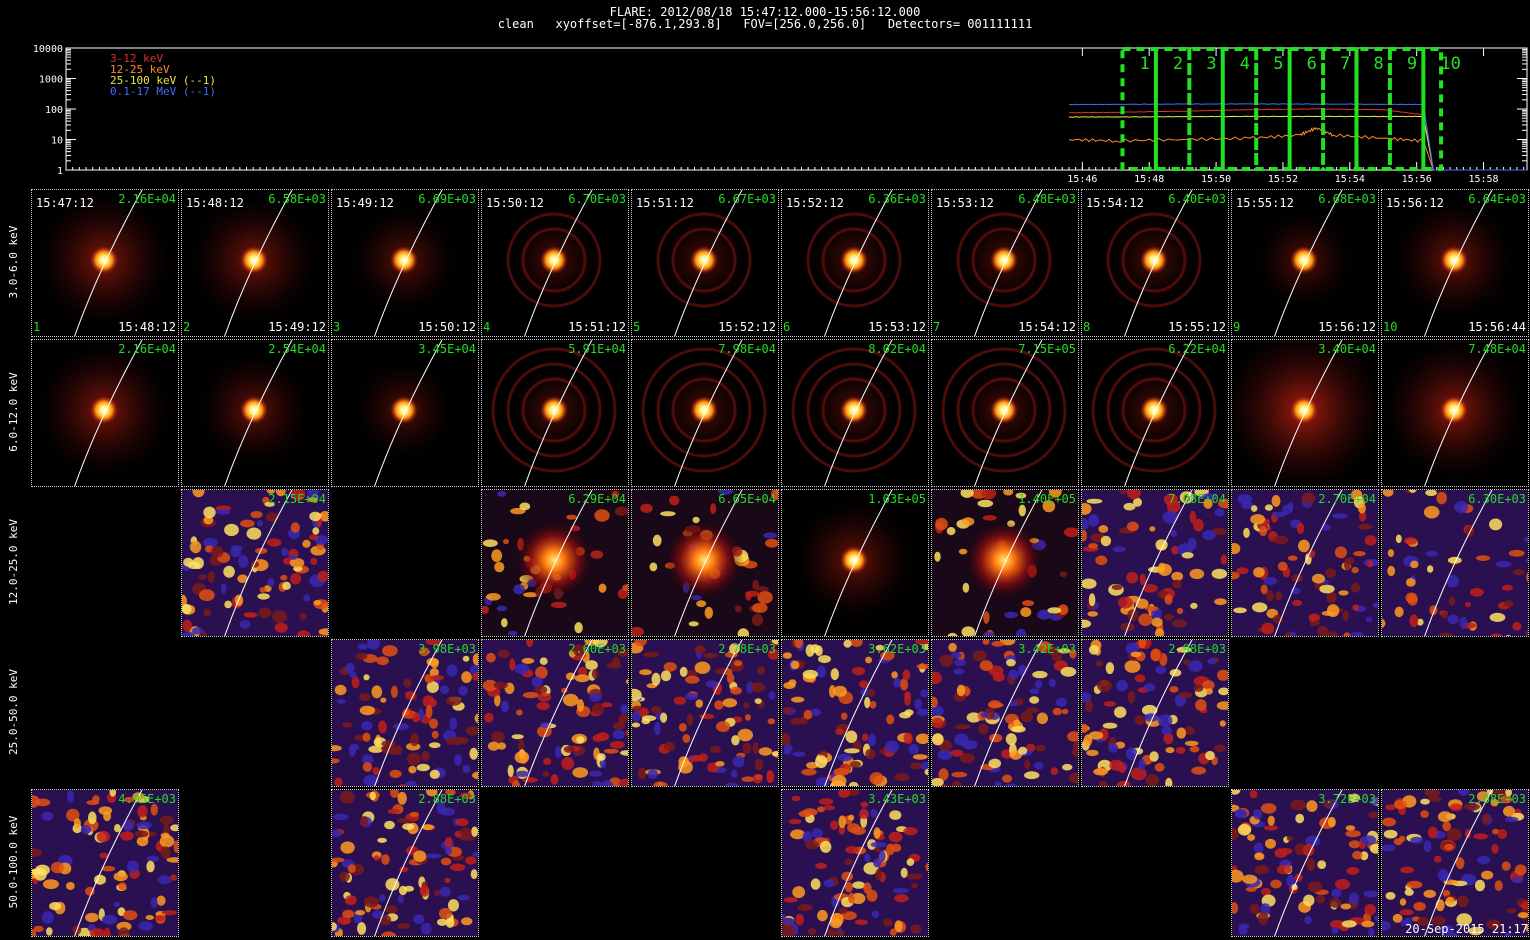  Describe the element at coordinates (1466, 929) in the screenshot. I see `datestamp: 20-Sep-2015 21:17` at that location.